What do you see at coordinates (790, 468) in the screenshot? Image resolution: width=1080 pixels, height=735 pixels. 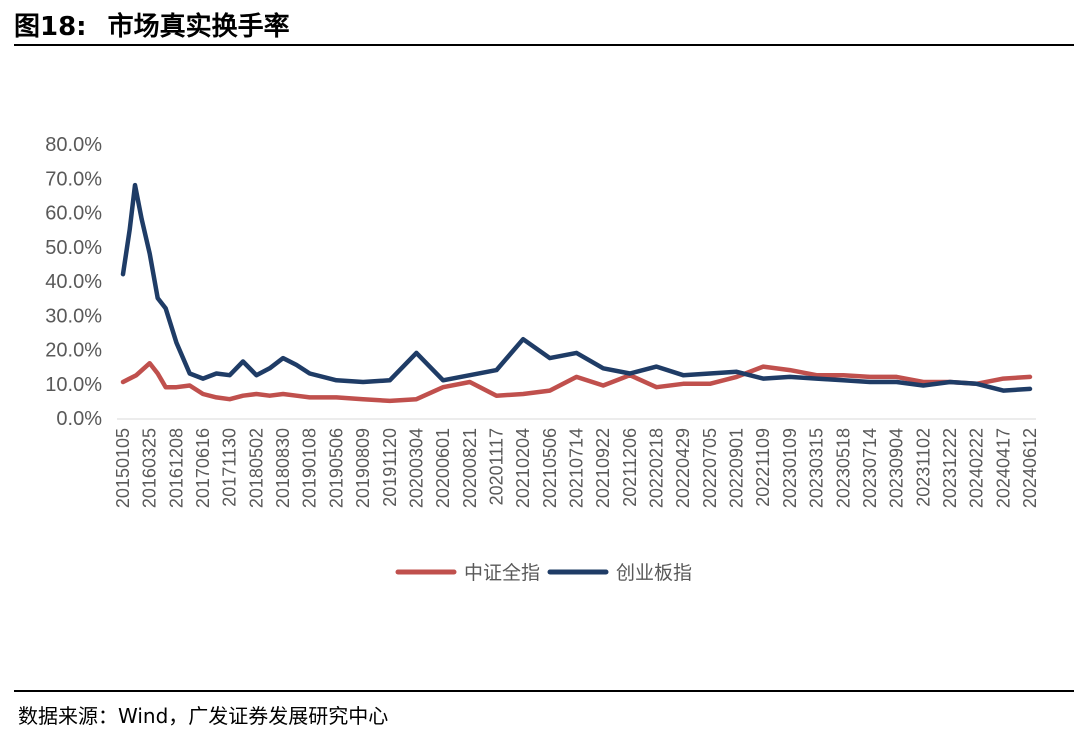 I see `x-tick-label: 20230109` at bounding box center [790, 468].